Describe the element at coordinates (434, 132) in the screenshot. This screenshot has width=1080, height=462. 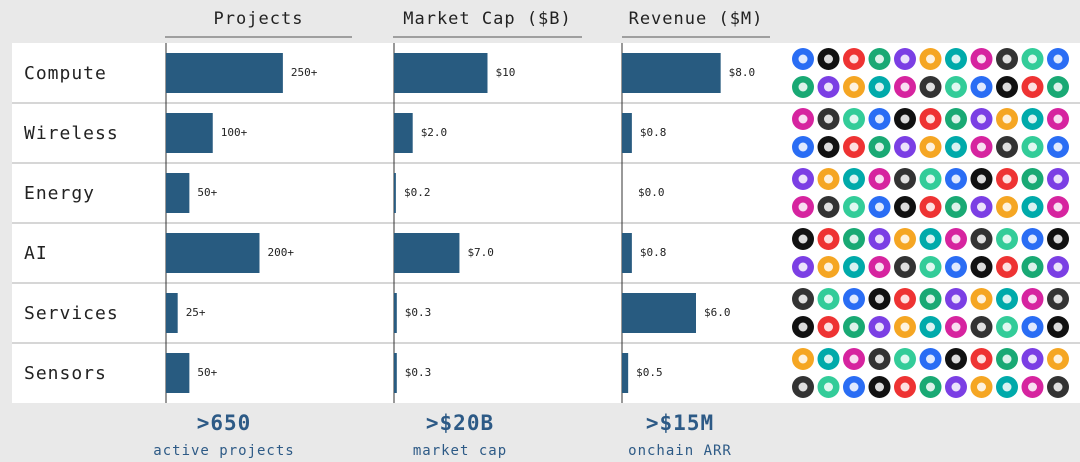
I see `value-label: $2.0` at that location.